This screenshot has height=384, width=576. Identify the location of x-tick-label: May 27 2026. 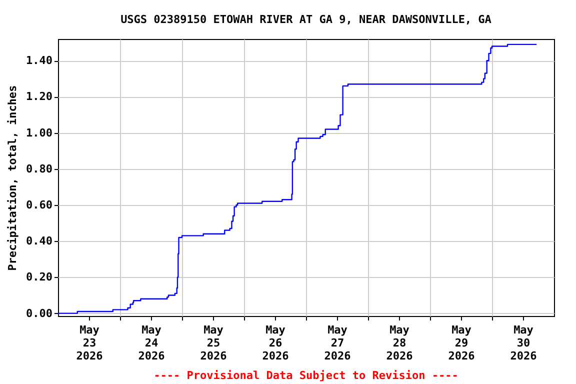
(338, 343).